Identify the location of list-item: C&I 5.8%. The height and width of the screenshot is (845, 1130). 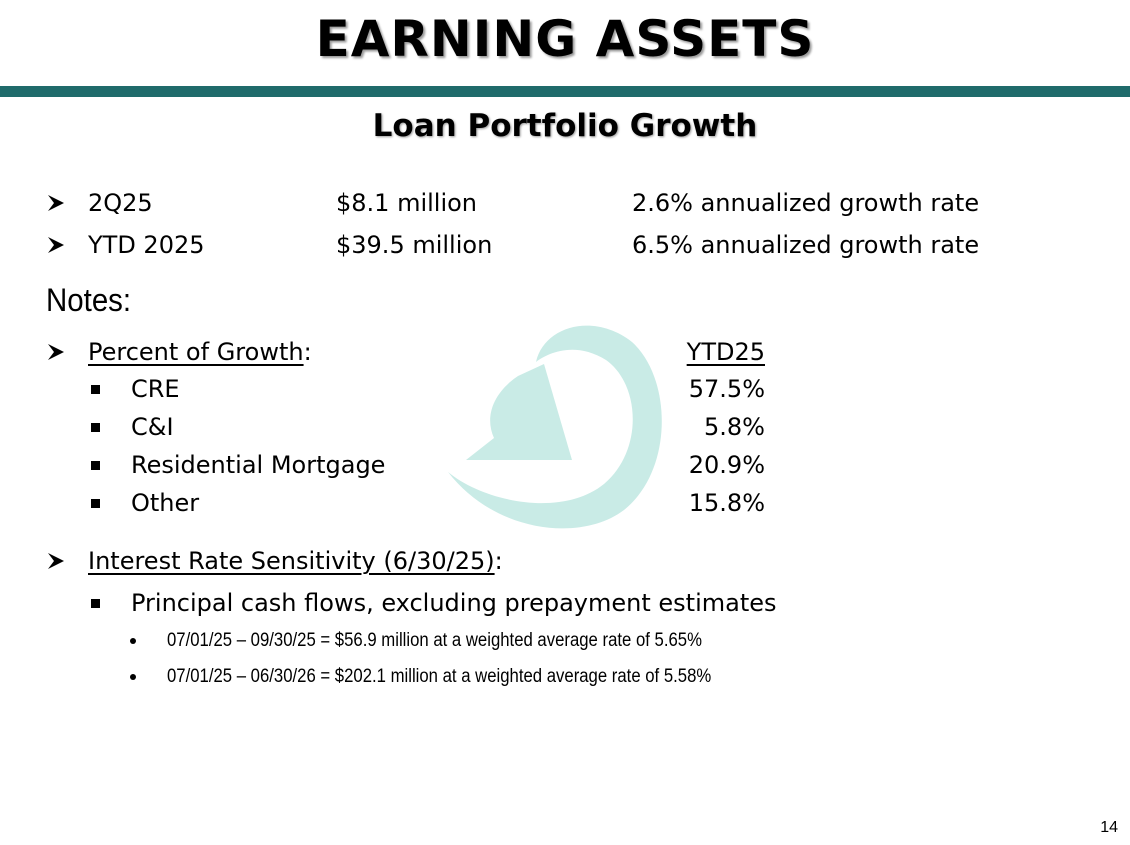
(565, 427).